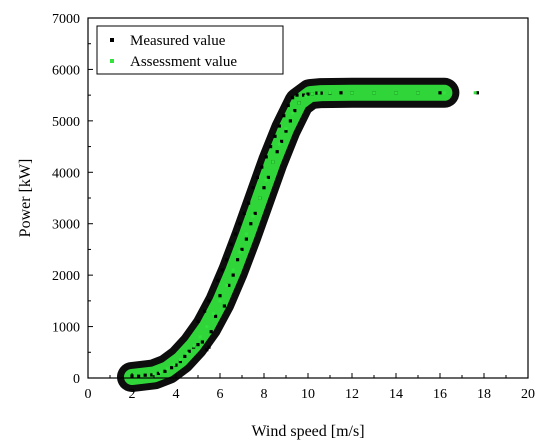 This screenshot has height=445, width=550. What do you see at coordinates (88, 394) in the screenshot?
I see `x-tick-label: 0` at bounding box center [88, 394].